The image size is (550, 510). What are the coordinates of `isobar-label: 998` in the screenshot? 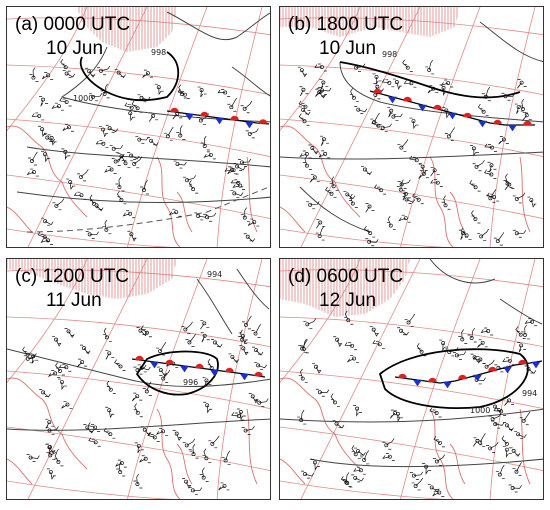 It's located at (390, 54).